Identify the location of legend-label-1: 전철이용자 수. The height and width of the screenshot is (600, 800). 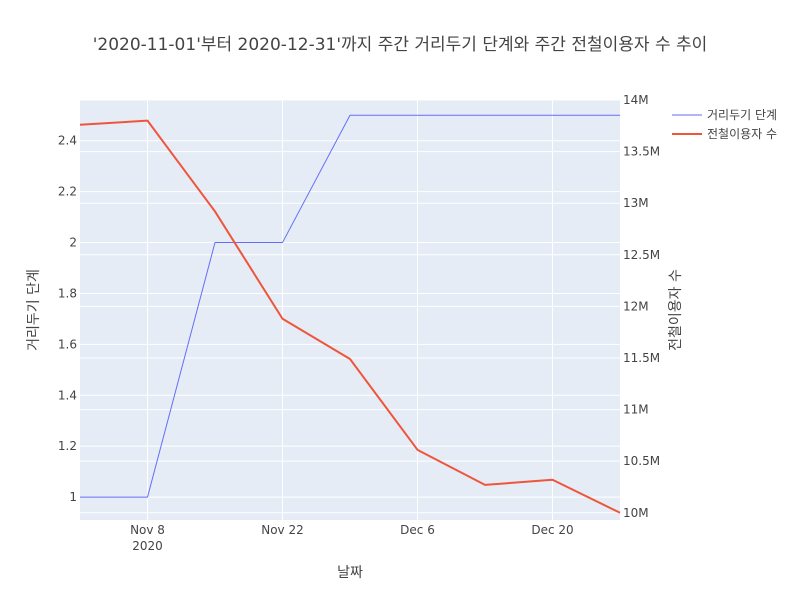
(742, 134).